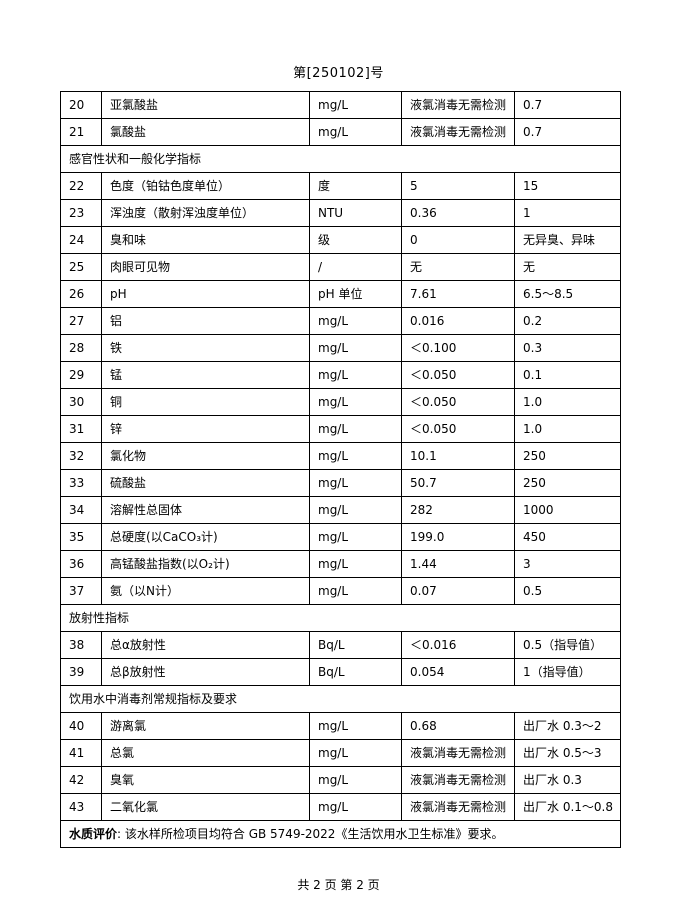  I want to click on limit-value: 450, so click(567, 537).